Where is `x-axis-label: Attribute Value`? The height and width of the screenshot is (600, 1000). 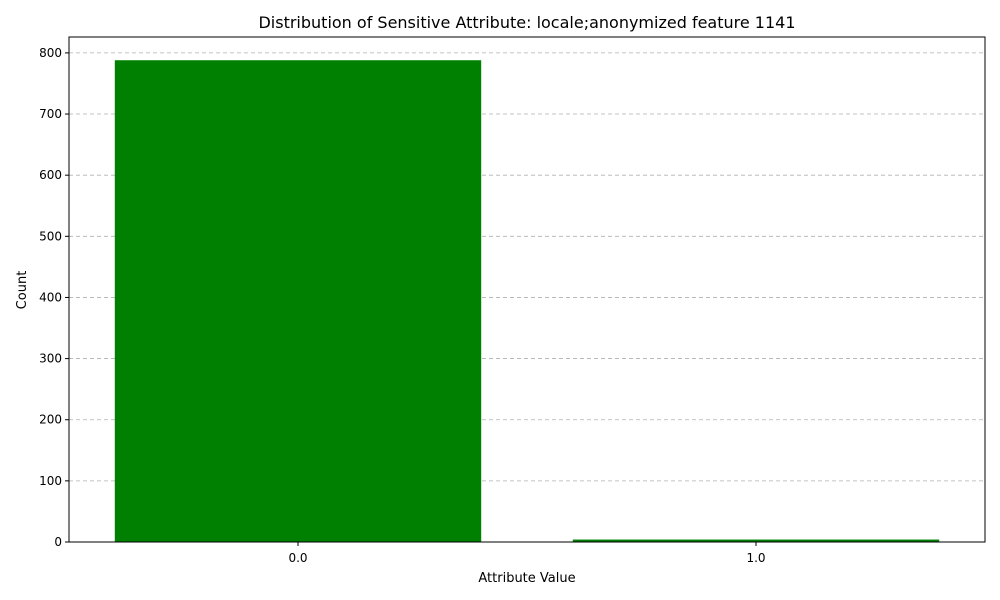 x-axis-label: Attribute Value is located at coordinates (526, 578).